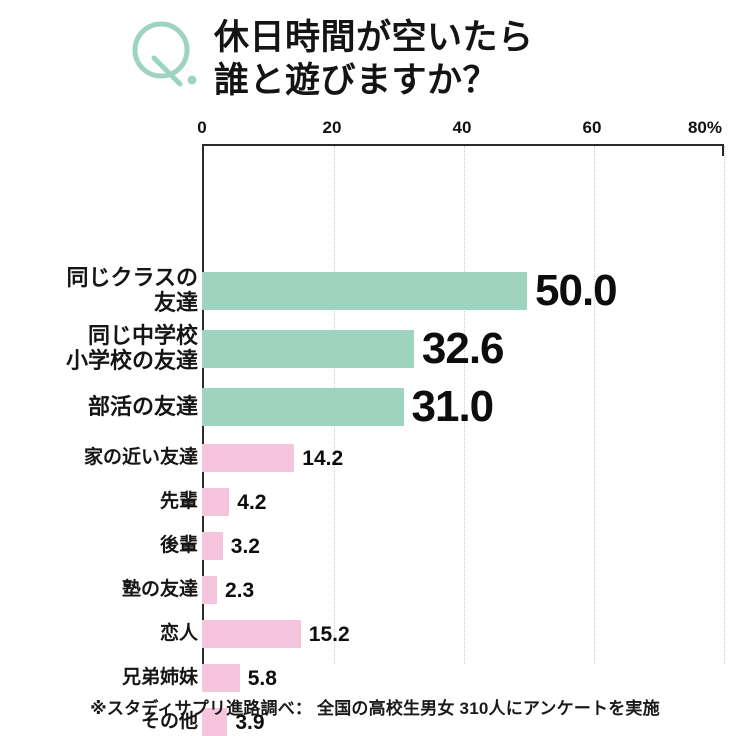 Image resolution: width=750 pixels, height=736 pixels. What do you see at coordinates (463, 348) in the screenshot?
I see `bar-value-label: 32.6` at bounding box center [463, 348].